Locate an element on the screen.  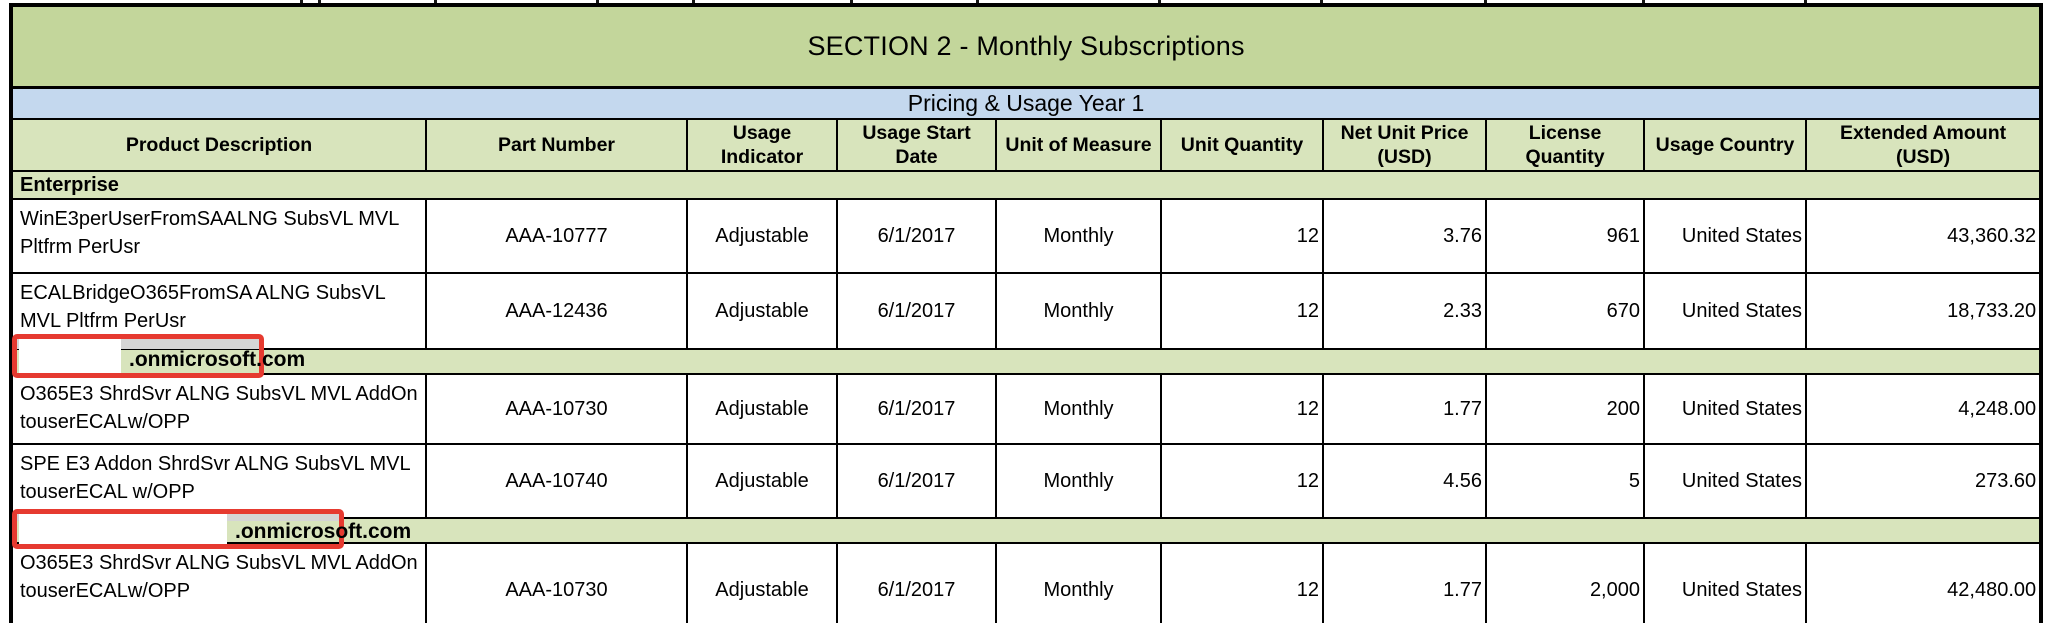
column-header-unit-quantity: Unit Quantity is located at coordinates (1242, 145).